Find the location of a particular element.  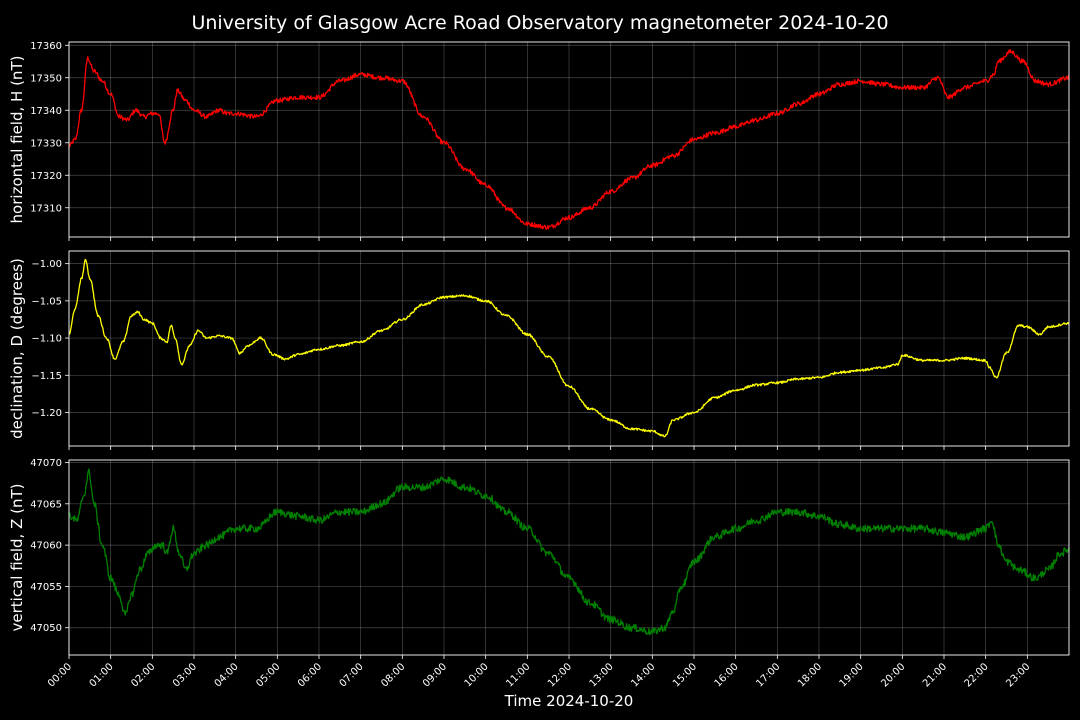

y-tick-label: 47065 is located at coordinates (46, 504).